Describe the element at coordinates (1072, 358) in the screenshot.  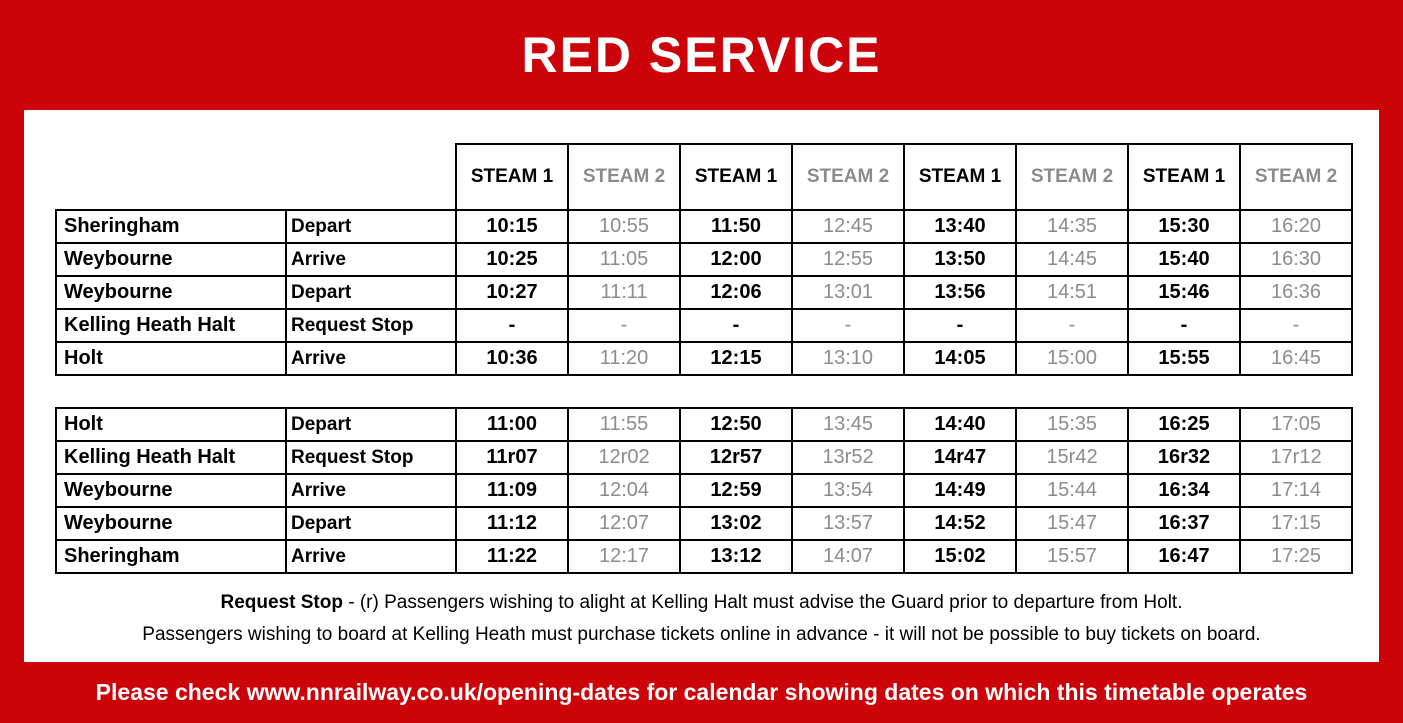
I see `time-cell: 15:00` at that location.